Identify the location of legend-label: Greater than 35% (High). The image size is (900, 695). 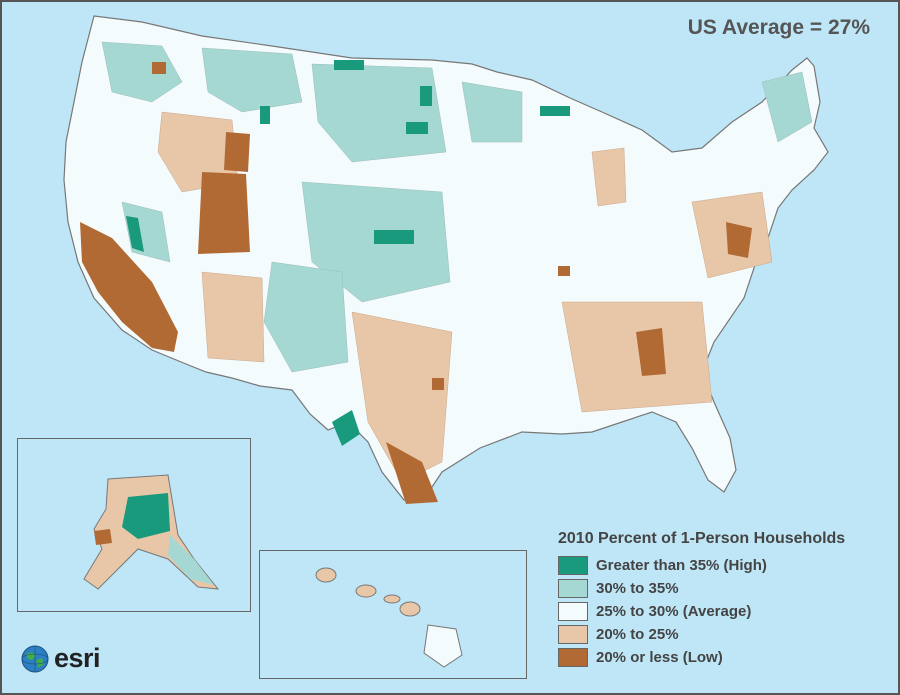
(681, 565).